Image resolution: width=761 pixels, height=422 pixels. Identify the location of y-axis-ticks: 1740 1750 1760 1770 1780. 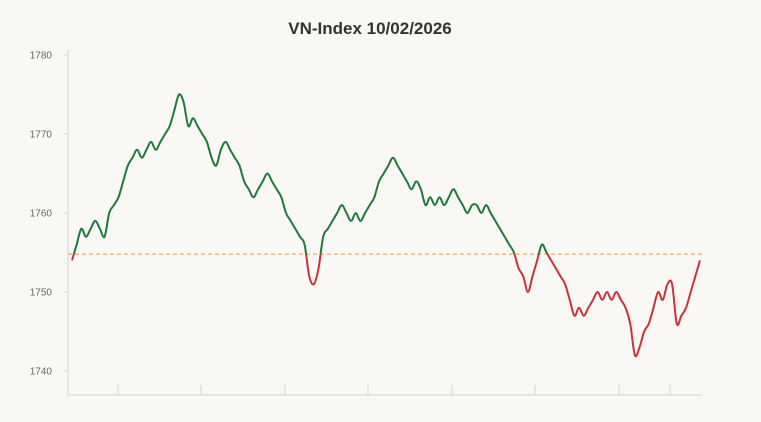
(49, 214).